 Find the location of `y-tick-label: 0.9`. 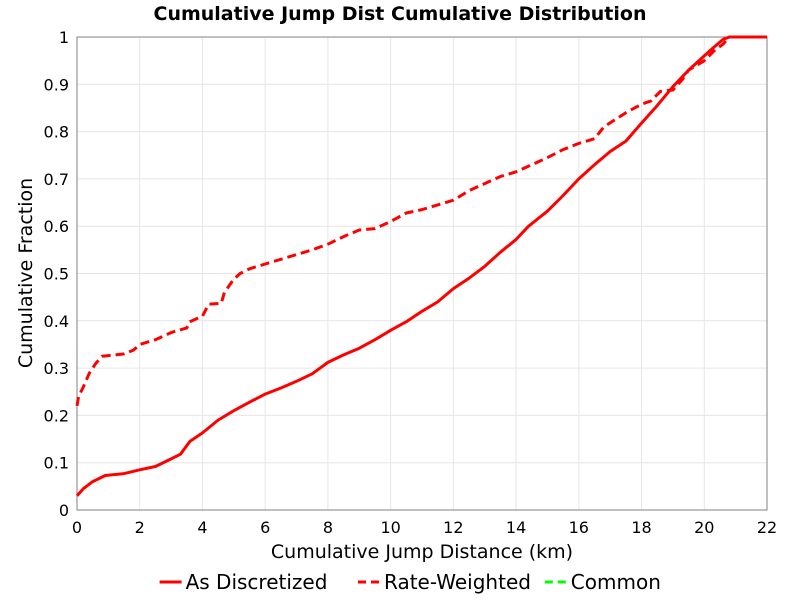

y-tick-label: 0.9 is located at coordinates (56, 84).